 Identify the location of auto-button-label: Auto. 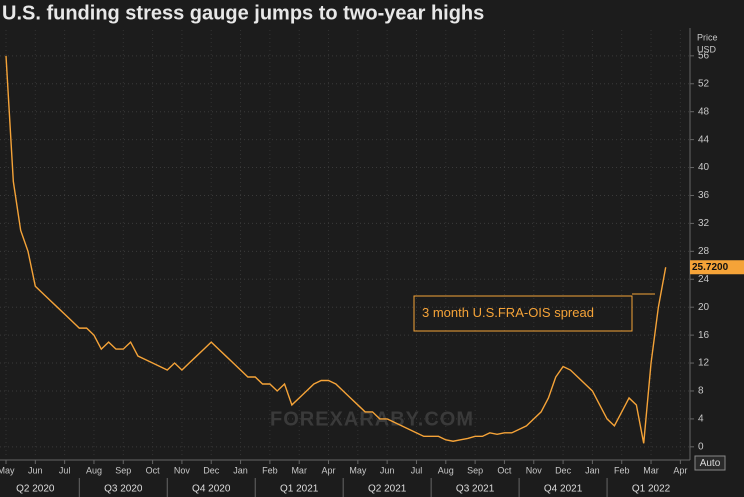
(710, 463).